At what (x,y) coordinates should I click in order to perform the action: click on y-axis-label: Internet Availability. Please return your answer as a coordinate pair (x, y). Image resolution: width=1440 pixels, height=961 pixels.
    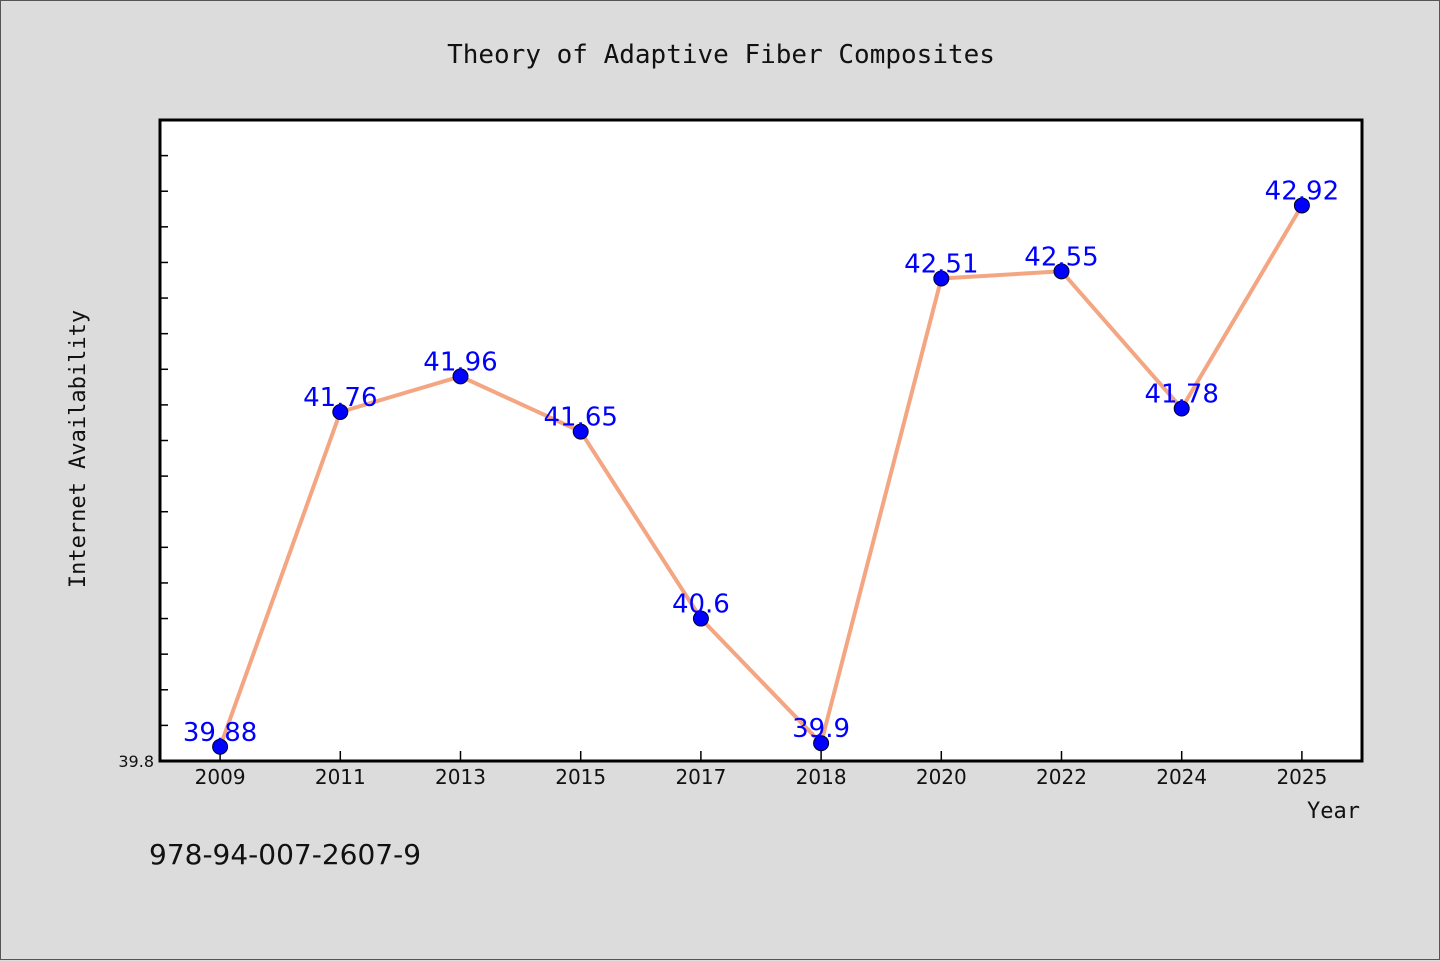
    Looking at the image, I should click on (78, 449).